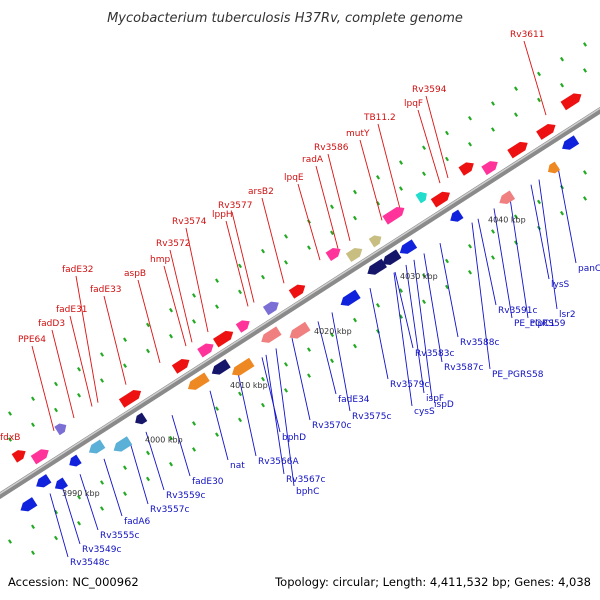  I want to click on gene-label-bphd: bphD, so click(294, 438).